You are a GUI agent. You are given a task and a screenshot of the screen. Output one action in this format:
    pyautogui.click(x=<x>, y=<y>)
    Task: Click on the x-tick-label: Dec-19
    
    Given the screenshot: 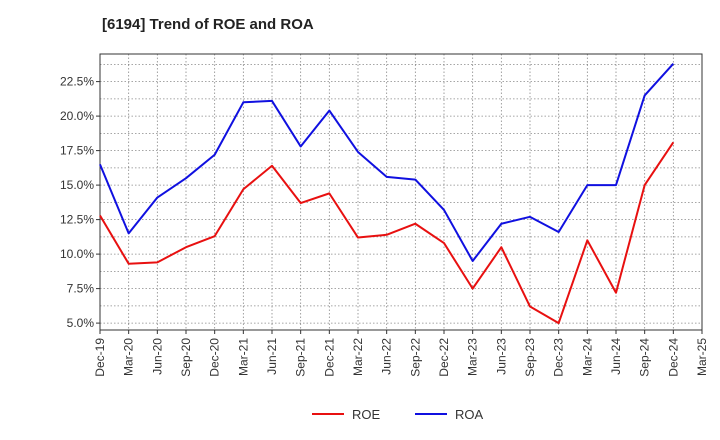 What is the action you would take?
    pyautogui.click(x=100, y=357)
    